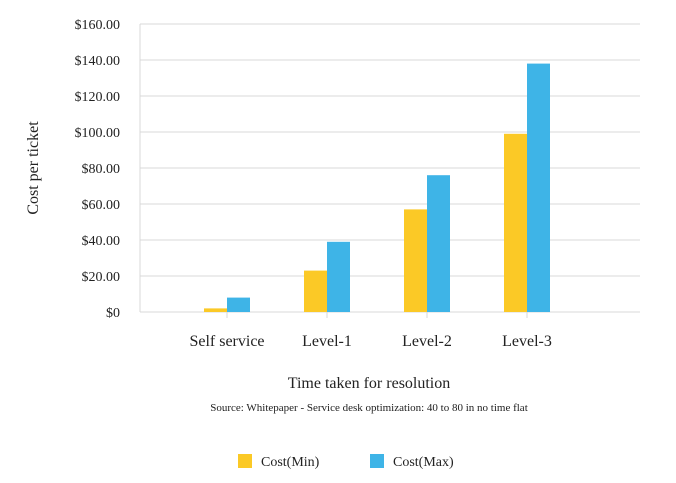 This screenshot has width=676, height=483. Describe the element at coordinates (33, 168) in the screenshot. I see `y-axis-title: Cost per ticket` at that location.